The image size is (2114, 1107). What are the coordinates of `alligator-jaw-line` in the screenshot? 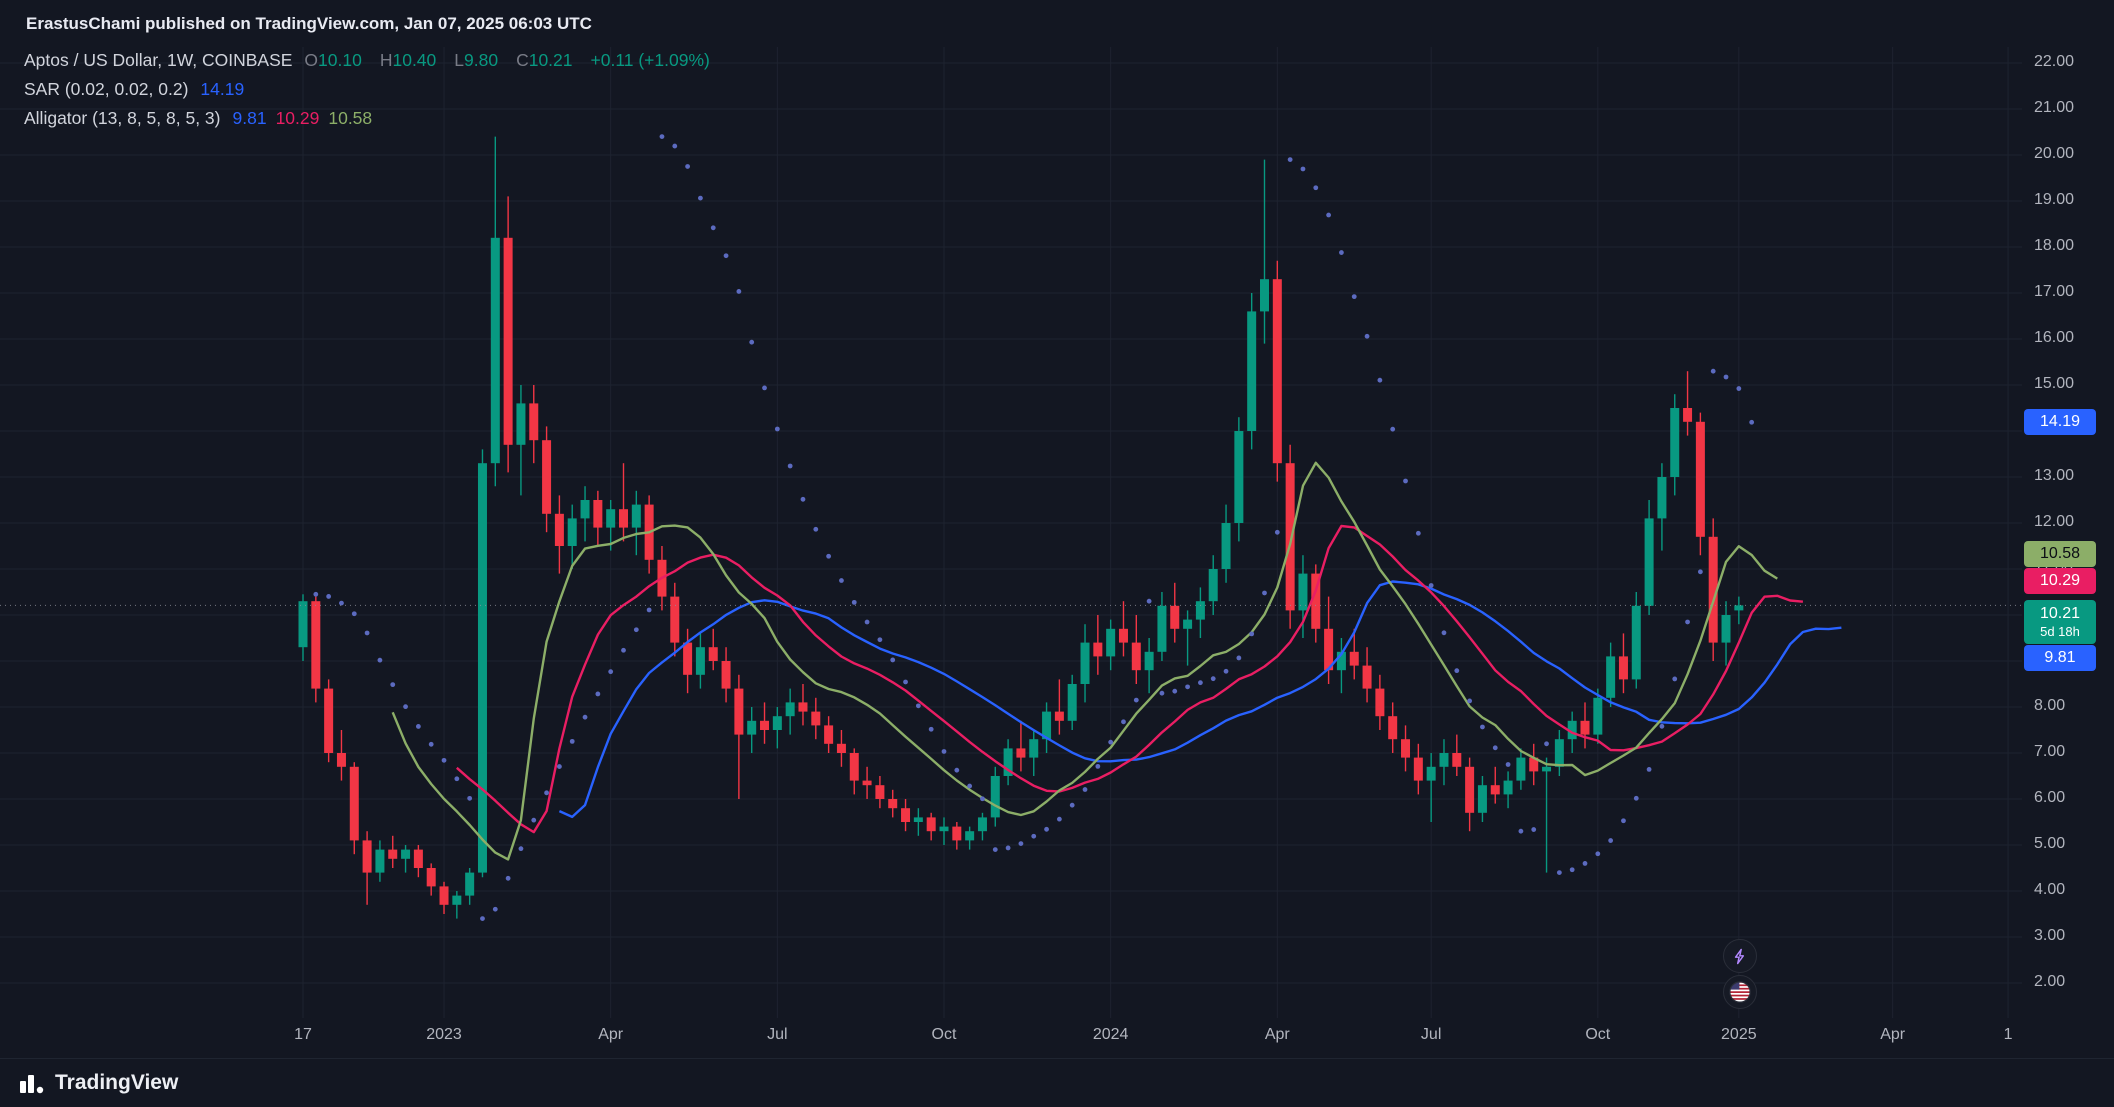 It's located at (1200, 699).